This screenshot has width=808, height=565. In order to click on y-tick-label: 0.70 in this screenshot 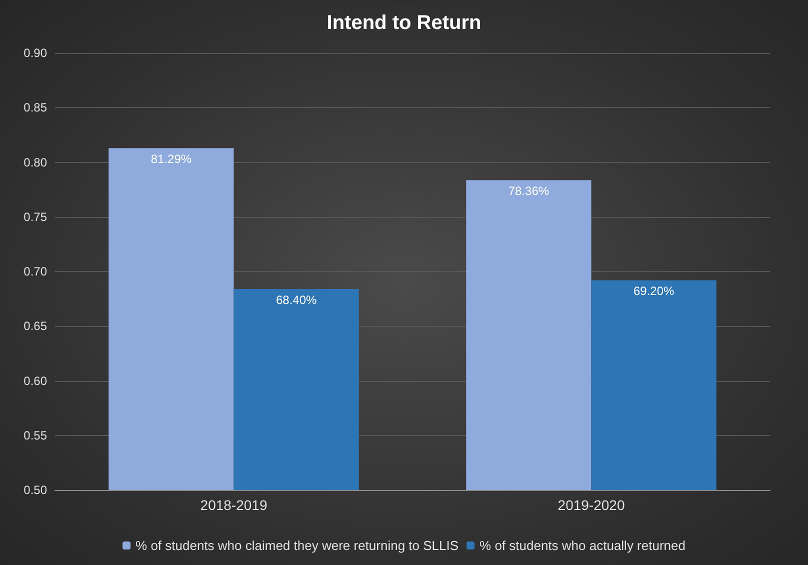, I will do `click(36, 271)`.